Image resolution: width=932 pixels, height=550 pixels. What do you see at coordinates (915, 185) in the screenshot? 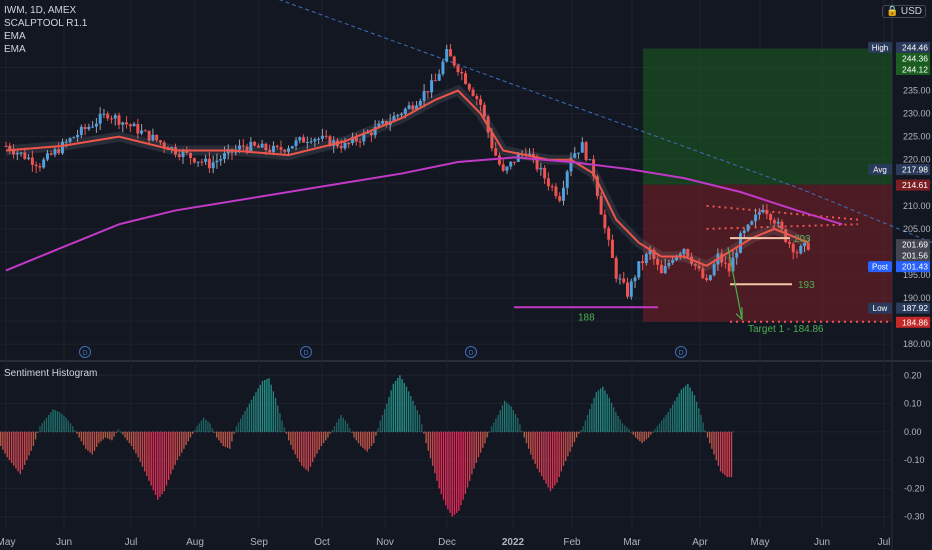
I see `price-marker-label: 214.61` at bounding box center [915, 185].